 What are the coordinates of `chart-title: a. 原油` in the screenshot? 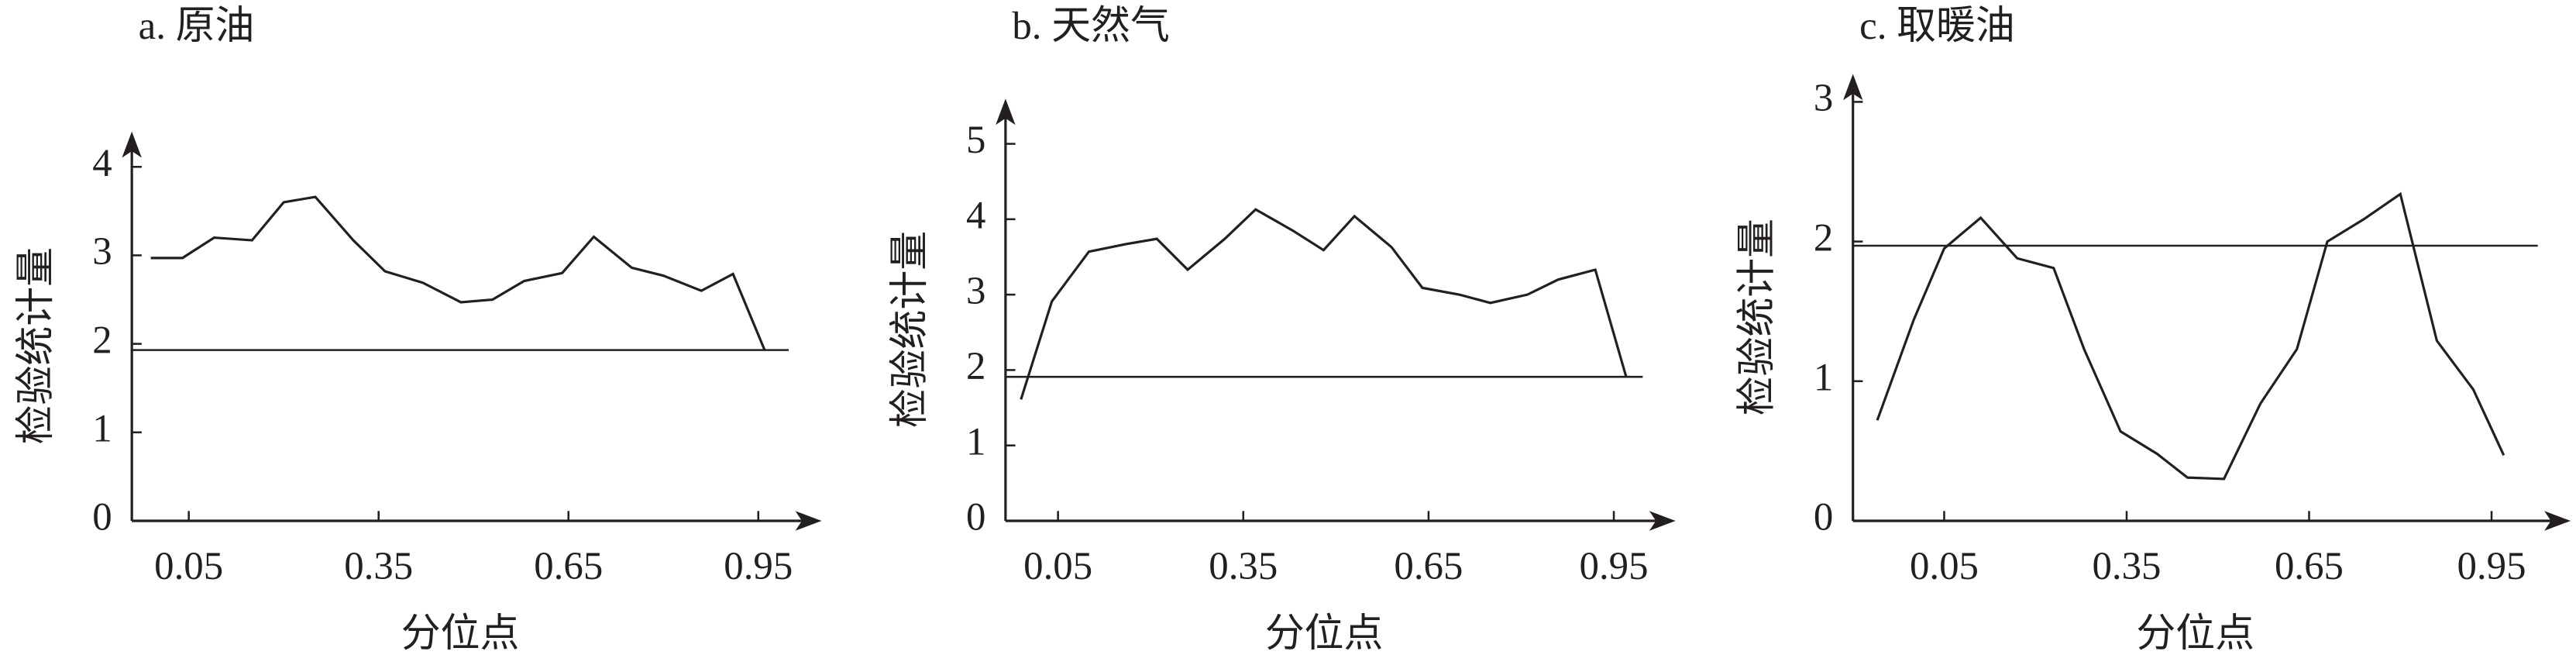 It's located at (197, 26).